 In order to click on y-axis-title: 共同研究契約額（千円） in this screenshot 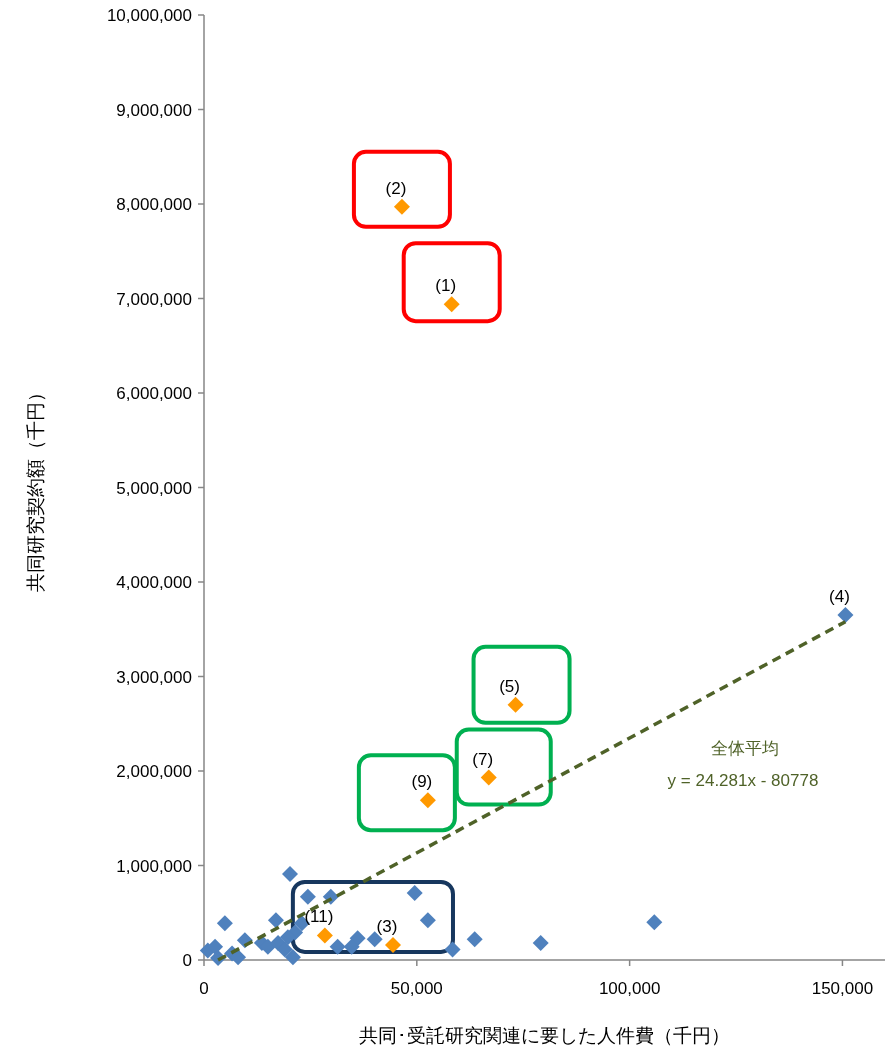, I will do `click(35, 487)`.